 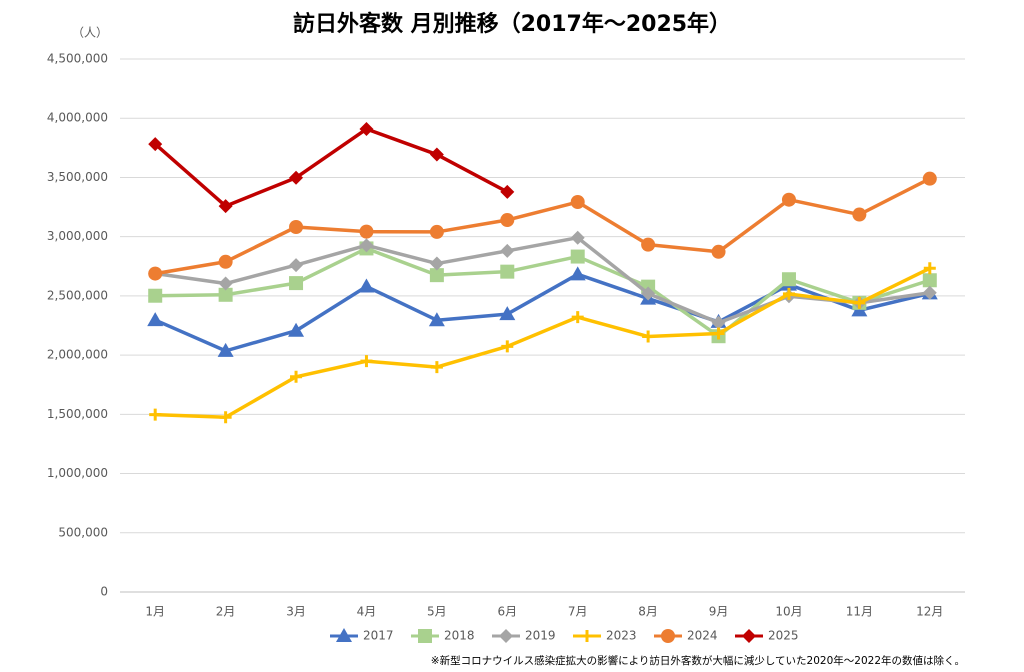 What do you see at coordinates (296, 612) in the screenshot?
I see `x-tick-label: 3月` at bounding box center [296, 612].